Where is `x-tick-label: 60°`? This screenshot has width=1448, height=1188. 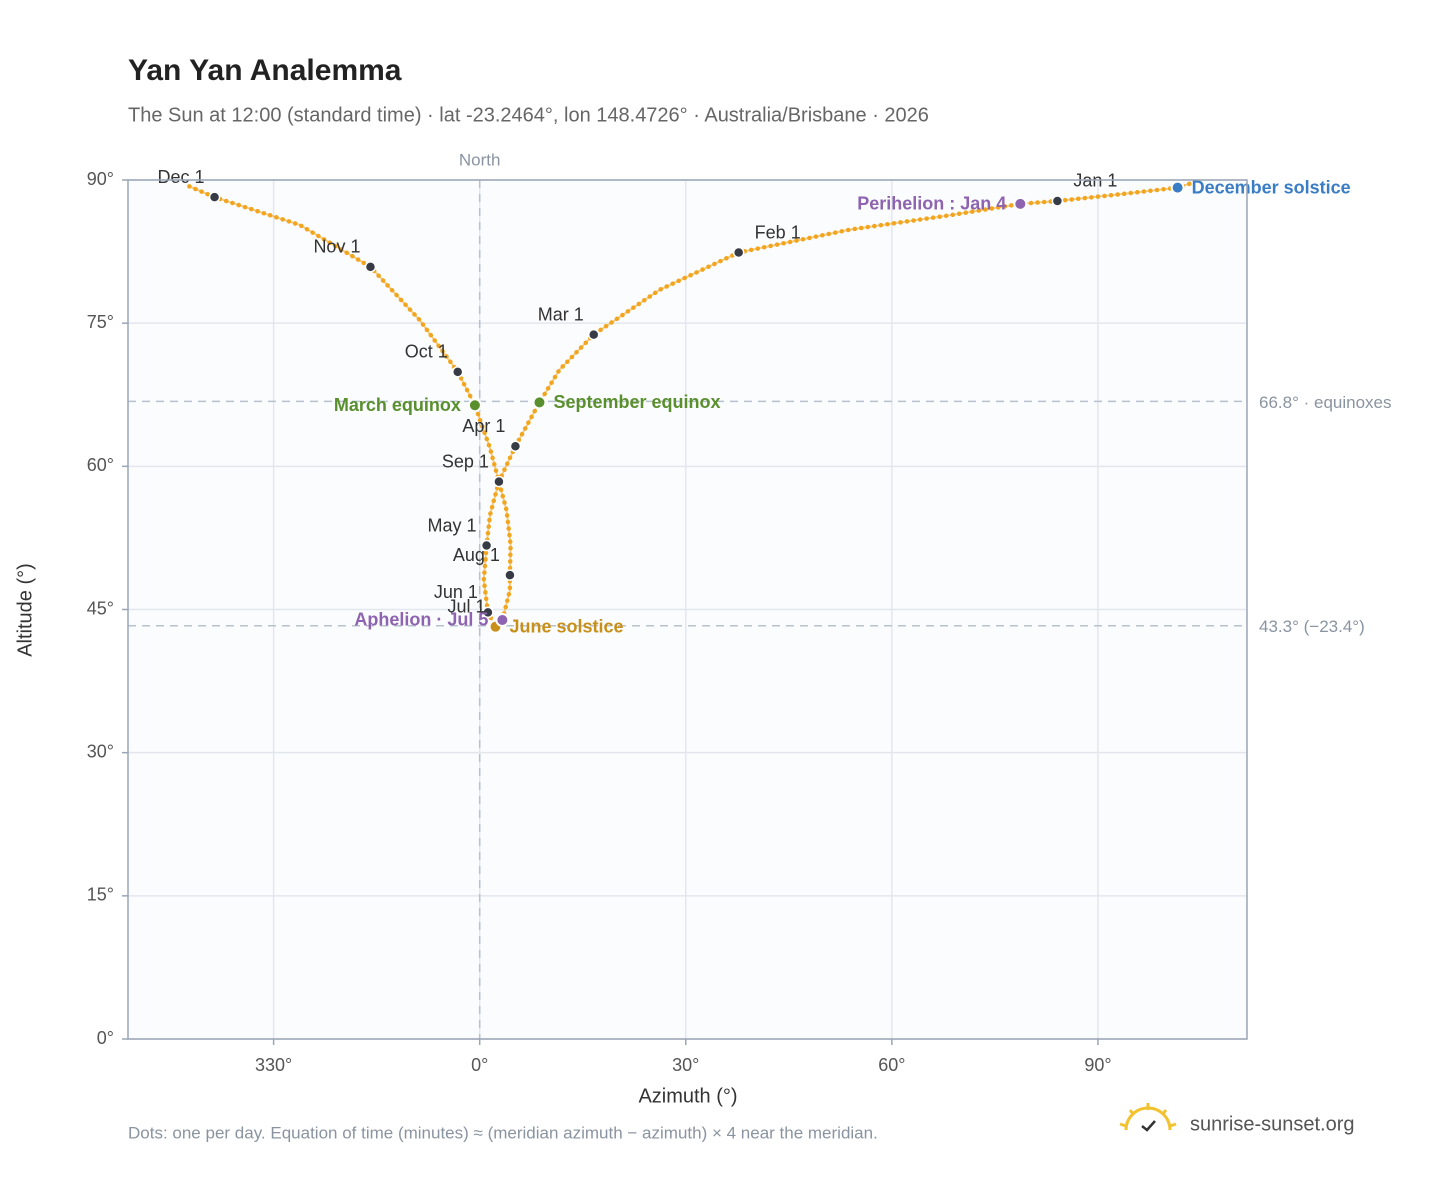
x-tick-label: 60° is located at coordinates (891, 1065).